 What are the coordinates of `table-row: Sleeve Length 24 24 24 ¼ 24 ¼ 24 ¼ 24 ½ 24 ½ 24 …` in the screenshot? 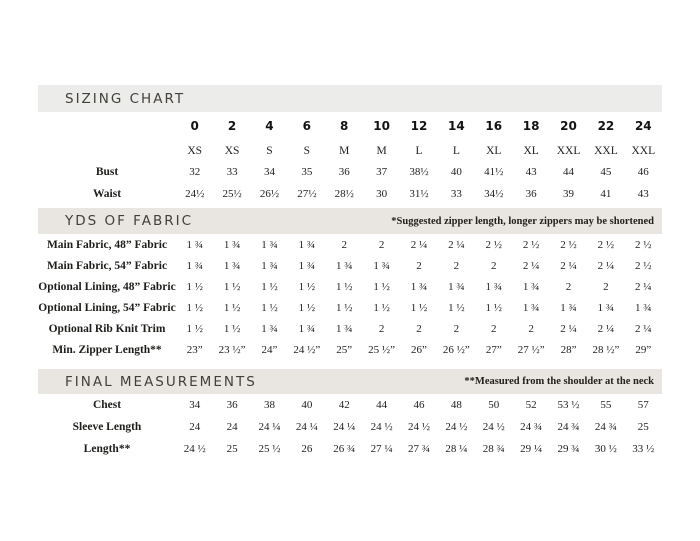 It's located at (350, 427).